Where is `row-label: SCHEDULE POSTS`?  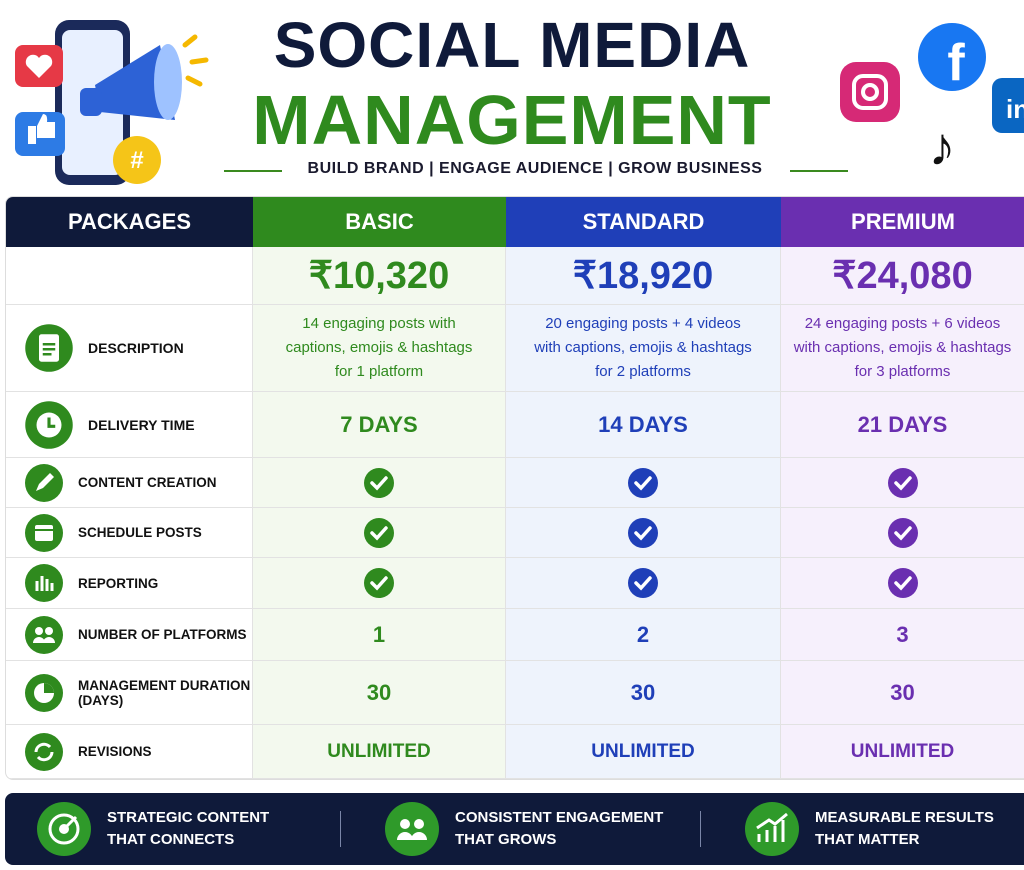
row-label: SCHEDULE POSTS is located at coordinates (129, 533).